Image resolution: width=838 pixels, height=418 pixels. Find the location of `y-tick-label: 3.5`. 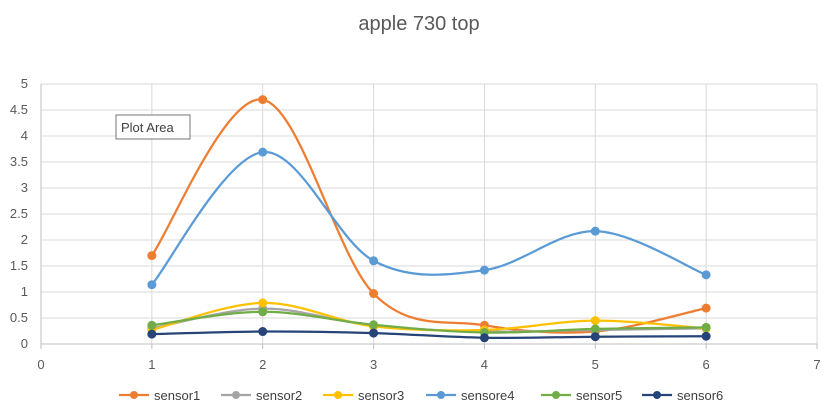

y-tick-label: 3.5 is located at coordinates (19, 161).